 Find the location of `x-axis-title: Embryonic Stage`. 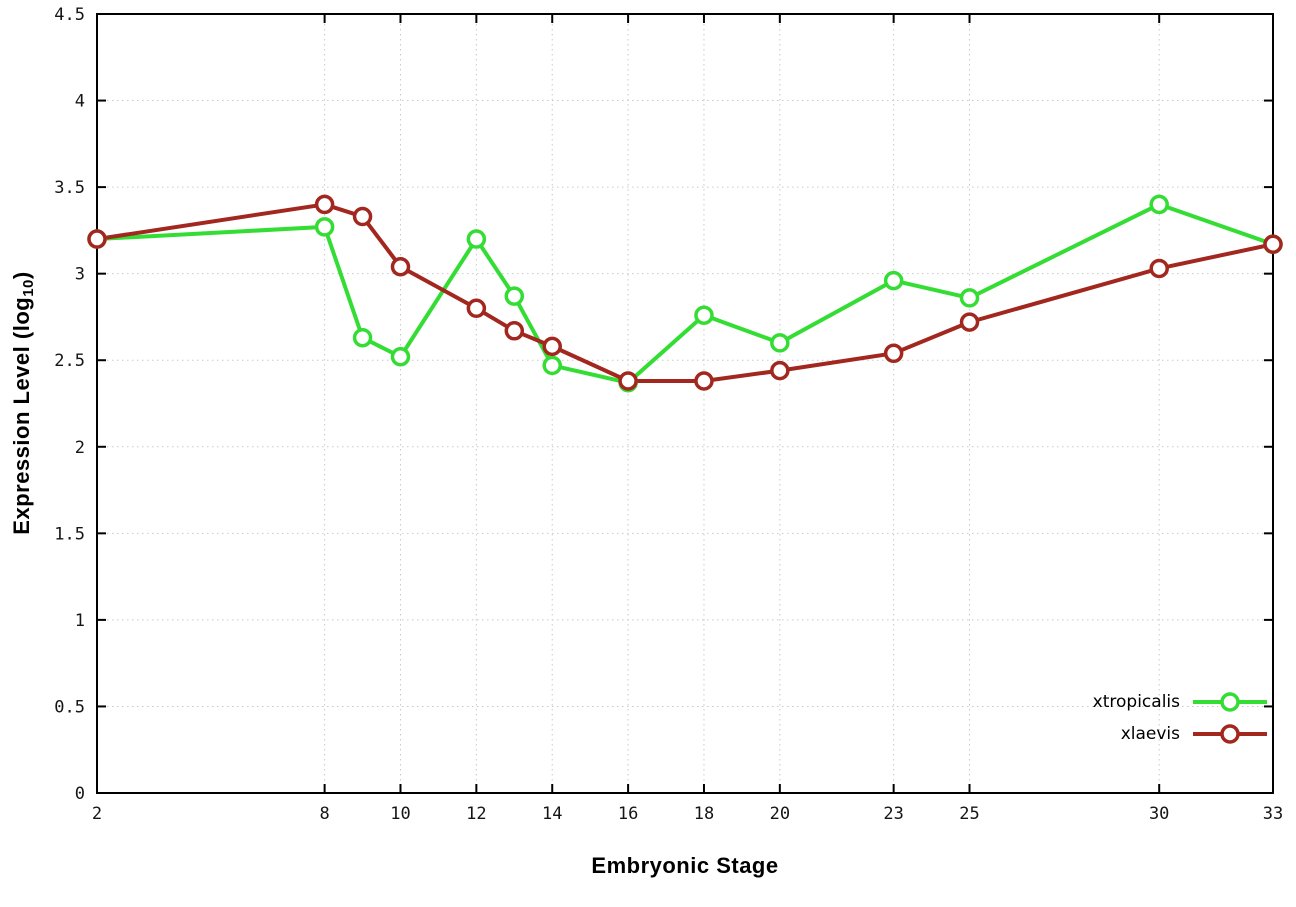

x-axis-title: Embryonic Stage is located at coordinates (685, 865).